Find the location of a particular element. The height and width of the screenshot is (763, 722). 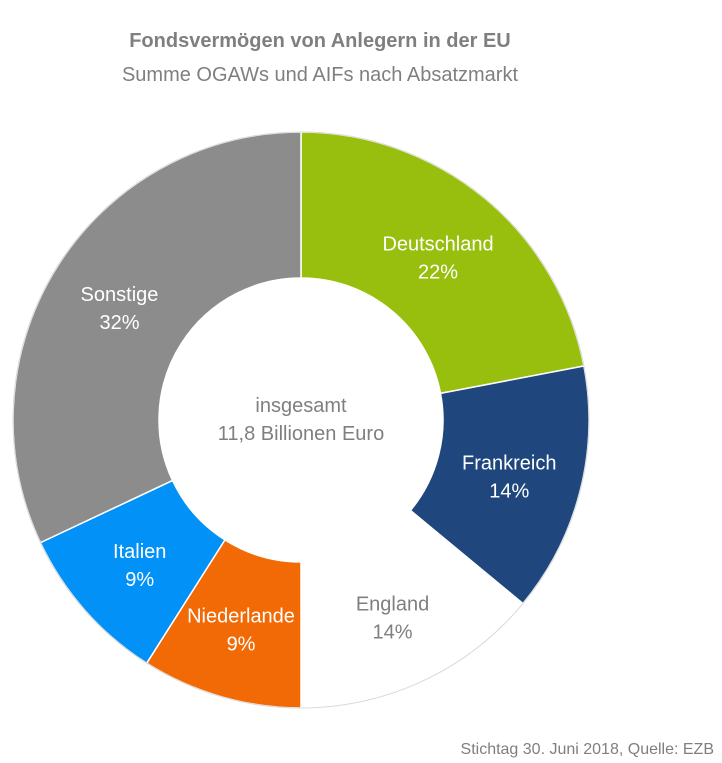

slice-label-sonstige: Sonstige is located at coordinates (120, 295).